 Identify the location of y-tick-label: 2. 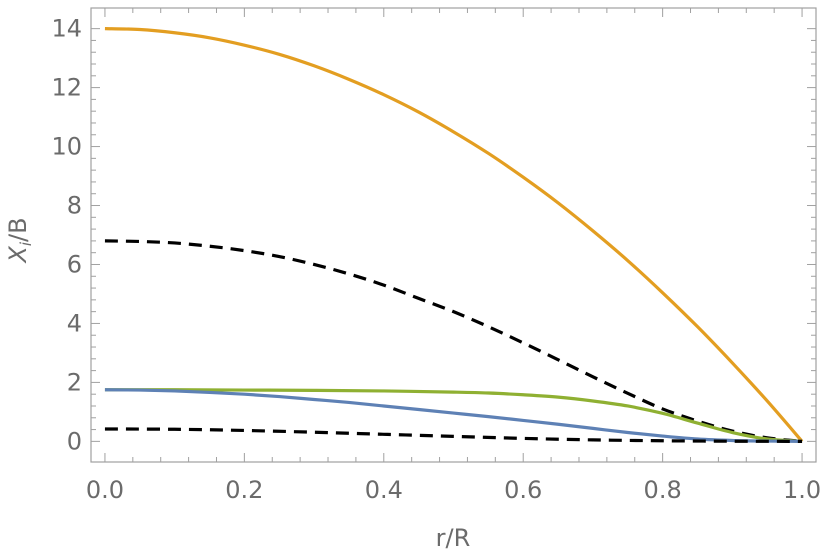
(74, 382).